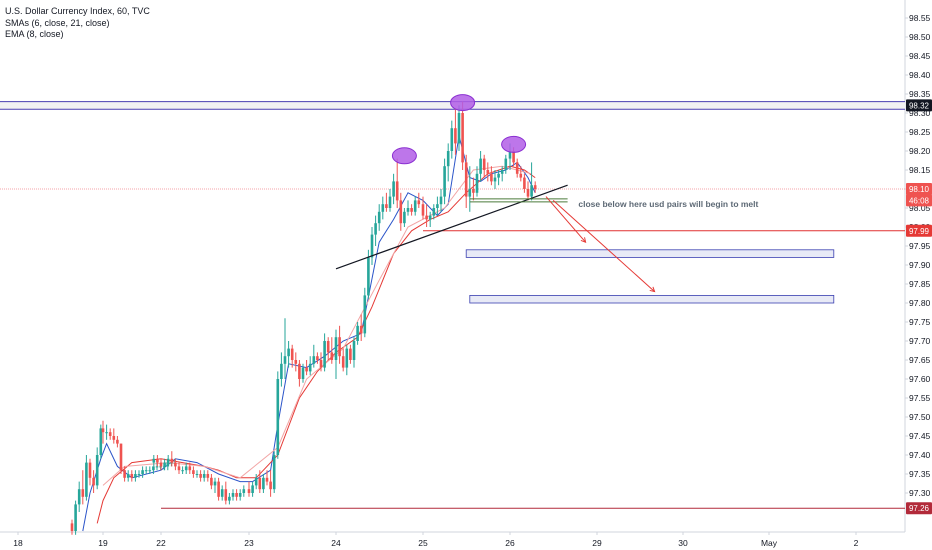 This screenshot has height=550, width=932. What do you see at coordinates (683, 543) in the screenshot?
I see `x-tick-label: 30` at bounding box center [683, 543].